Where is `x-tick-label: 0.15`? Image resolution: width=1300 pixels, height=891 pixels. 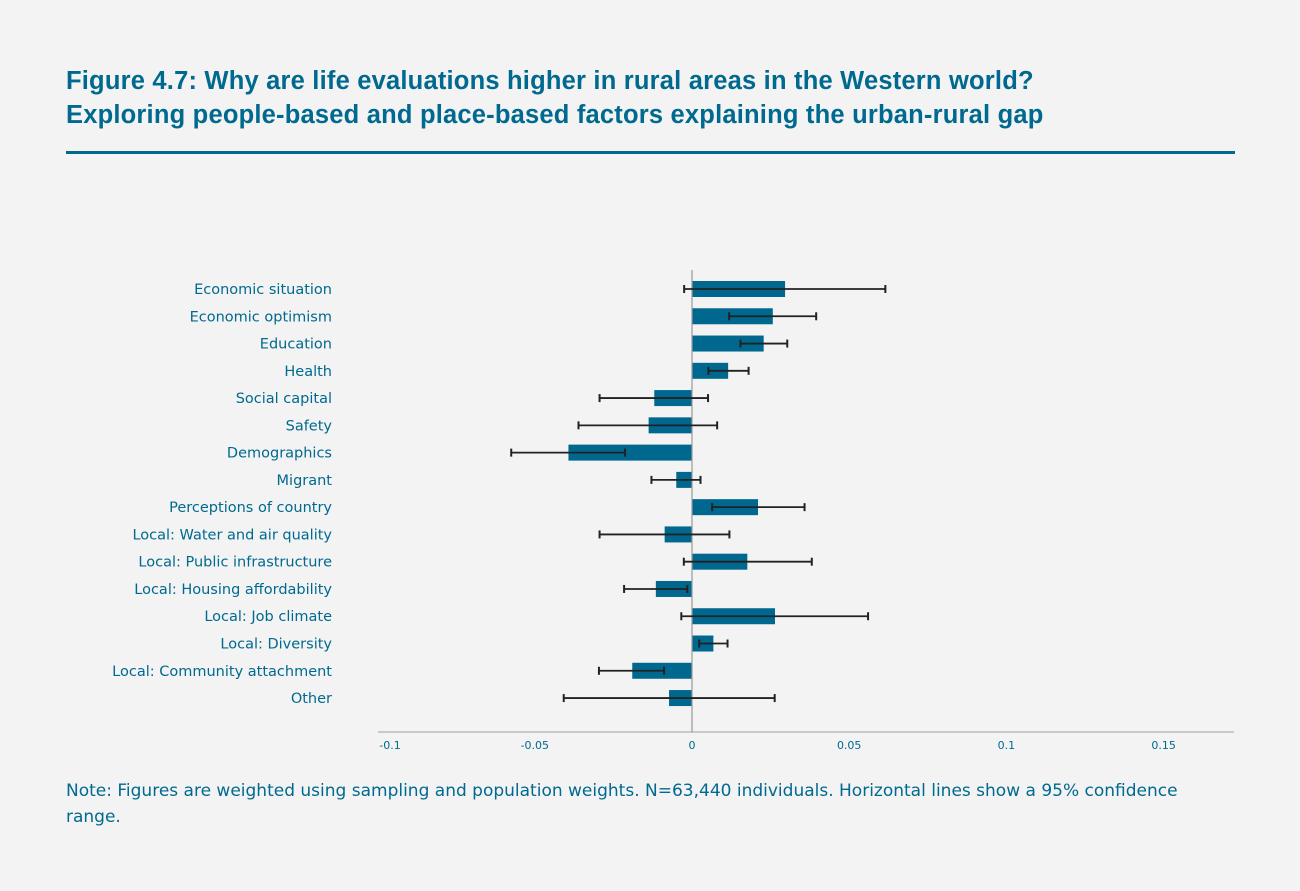 x-tick-label: 0.15 is located at coordinates (1163, 745).